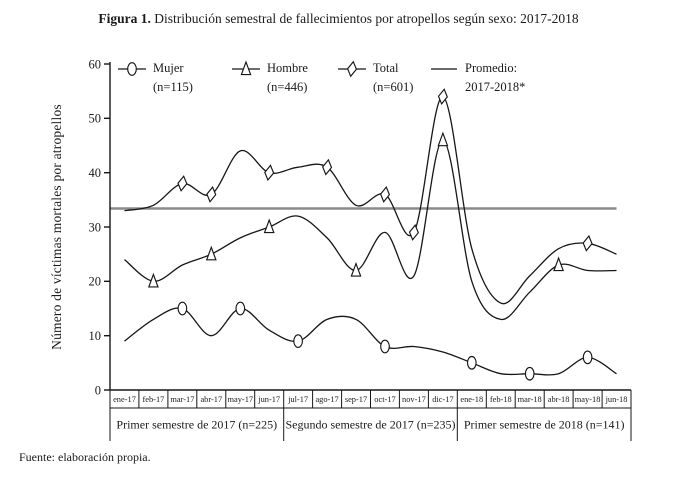  Describe the element at coordinates (386, 68) in the screenshot. I see `legend-label: Total` at that location.